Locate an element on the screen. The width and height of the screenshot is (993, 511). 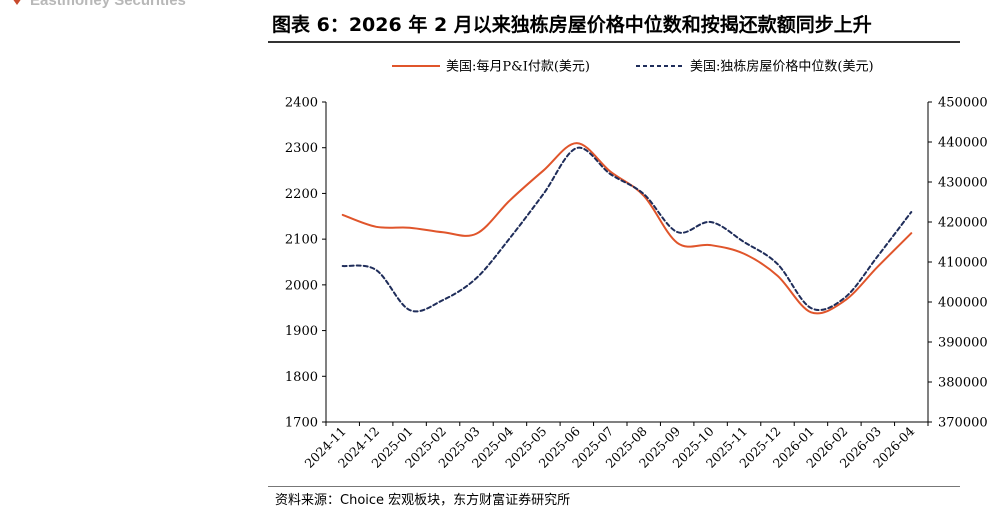
source-divider is located at coordinates (614, 486).